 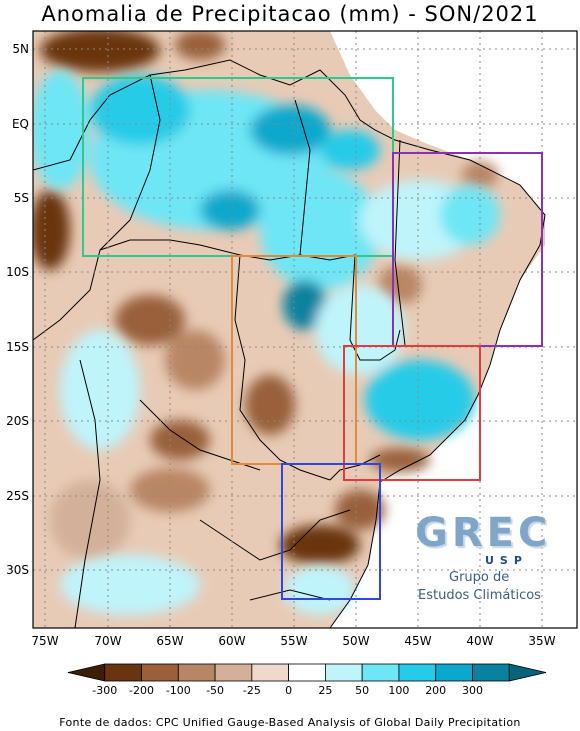 What do you see at coordinates (17, 309) in the screenshot?
I see `lat-axis: 5N EQ 5S 10S 15S 20S 25S 30S` at bounding box center [17, 309].